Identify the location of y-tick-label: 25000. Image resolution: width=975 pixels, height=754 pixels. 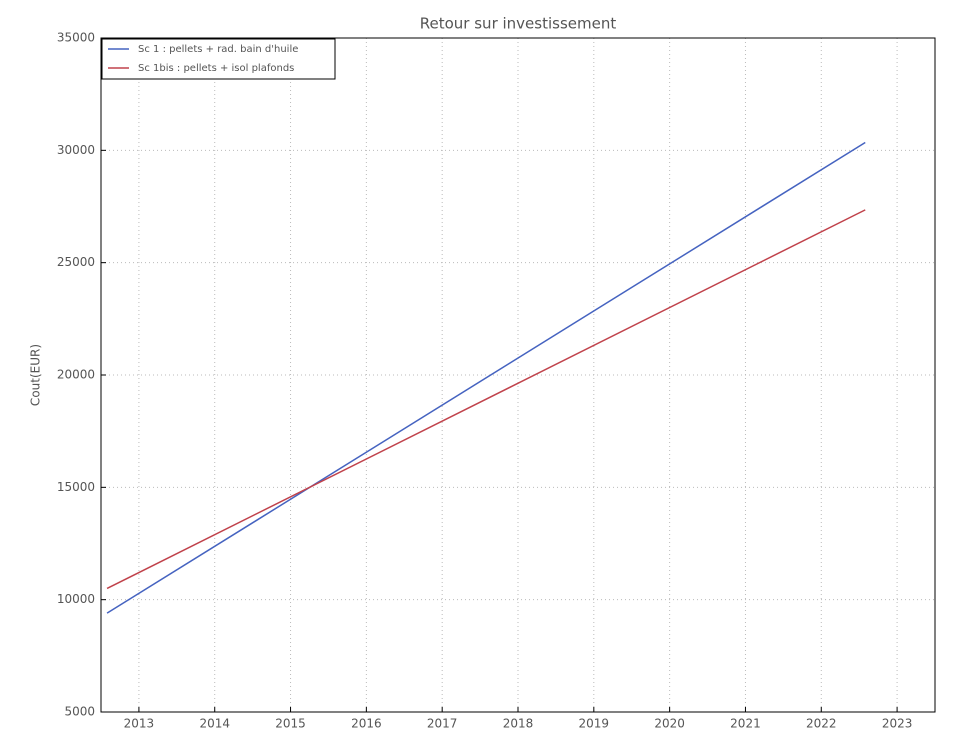
(76, 262).